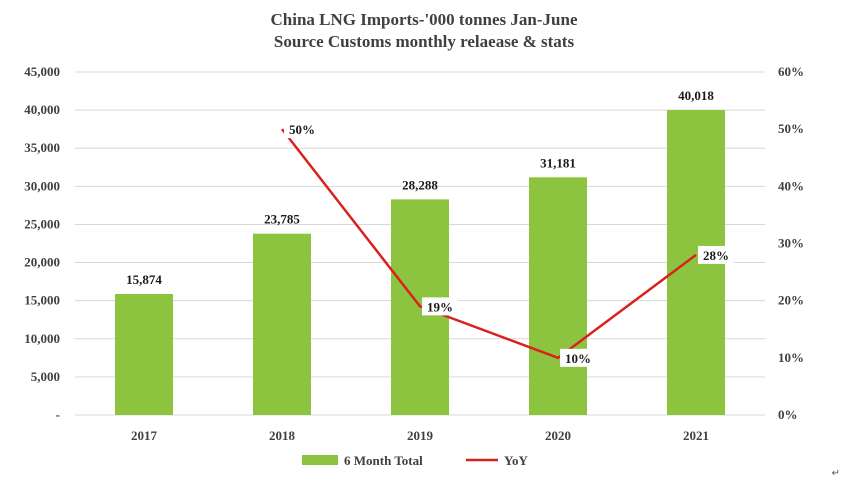 This screenshot has width=848, height=485. What do you see at coordinates (42, 147) in the screenshot?
I see `y-left-tick-label: 35,000` at bounding box center [42, 147].